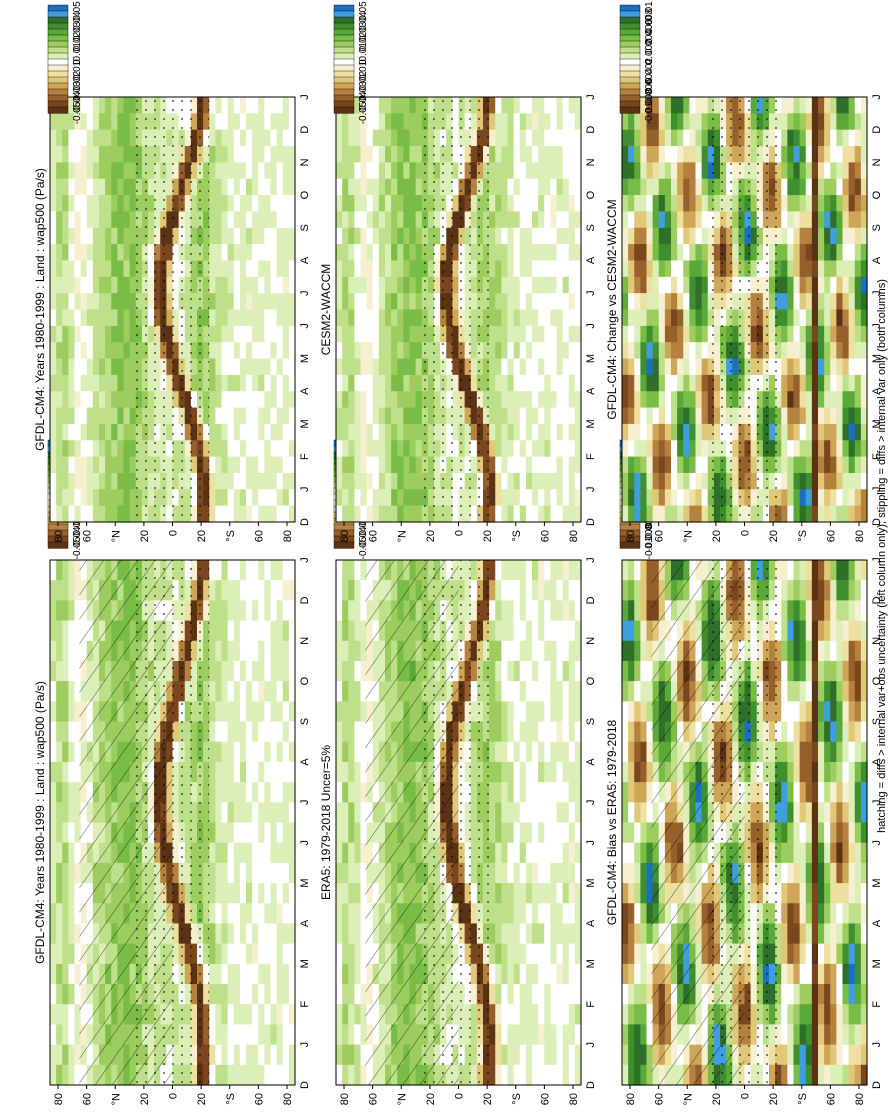 The width and height of the screenshot is (891, 1116). What do you see at coordinates (374, 1099) in the screenshot?
I see `lat-tick-label: 60` at bounding box center [374, 1099].